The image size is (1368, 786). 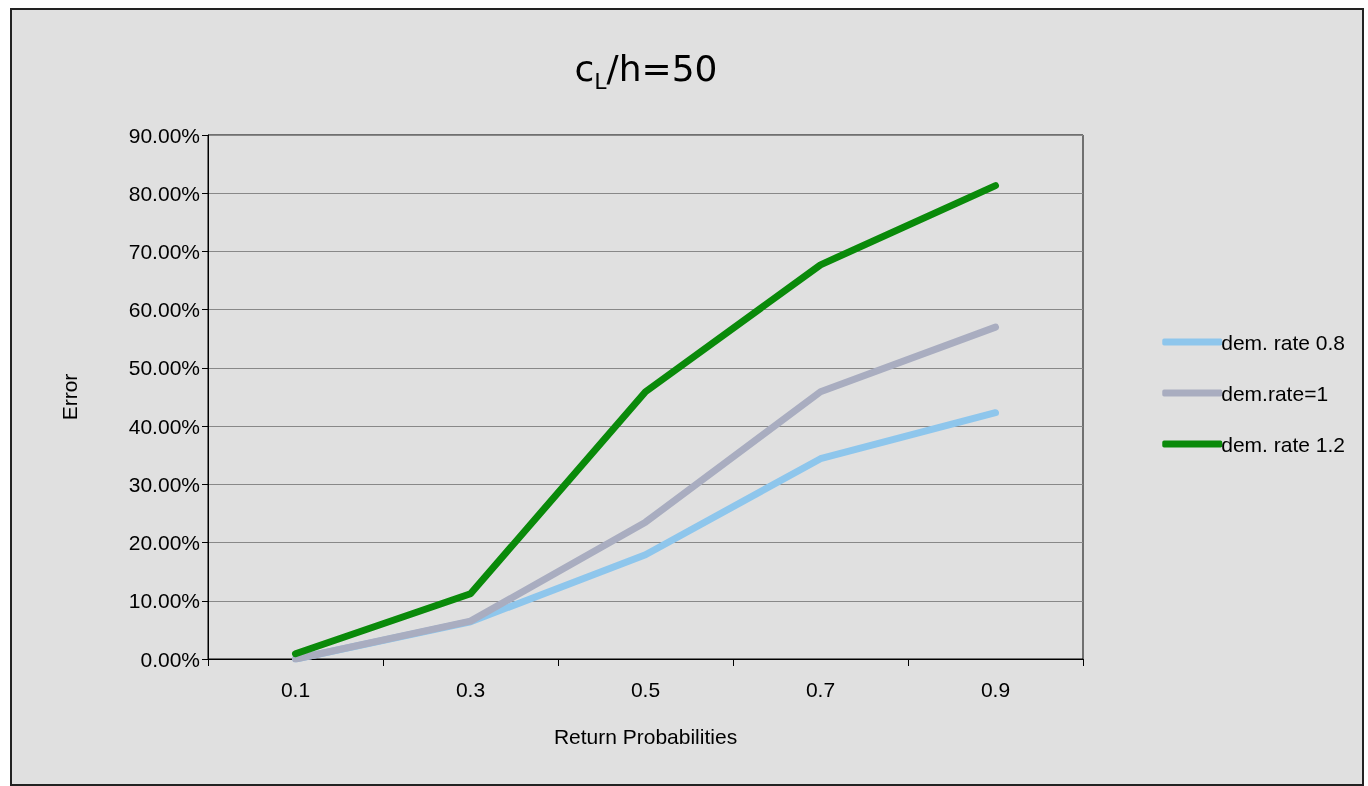 I want to click on y-tick-label: 90.00%, so click(x=164, y=135).